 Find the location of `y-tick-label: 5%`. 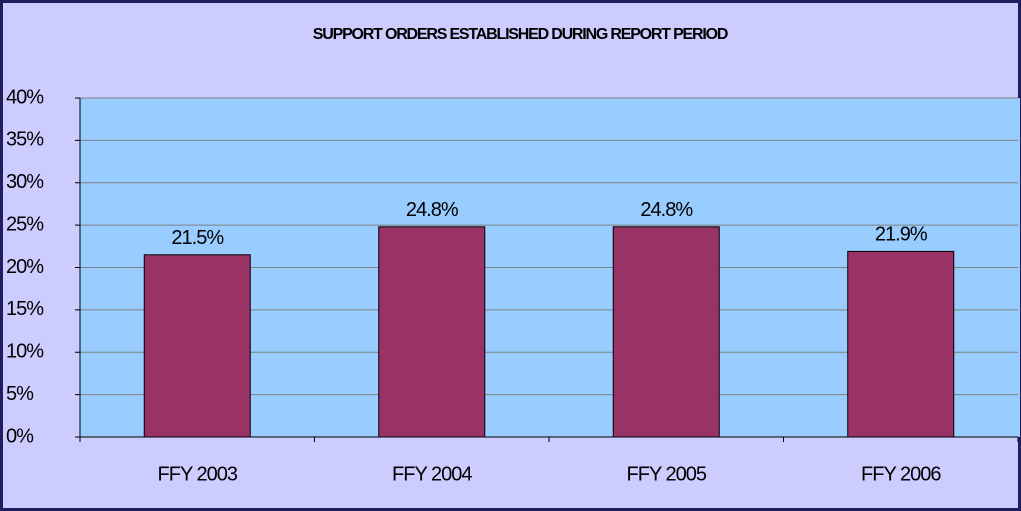

y-tick-label: 5% is located at coordinates (20, 394).